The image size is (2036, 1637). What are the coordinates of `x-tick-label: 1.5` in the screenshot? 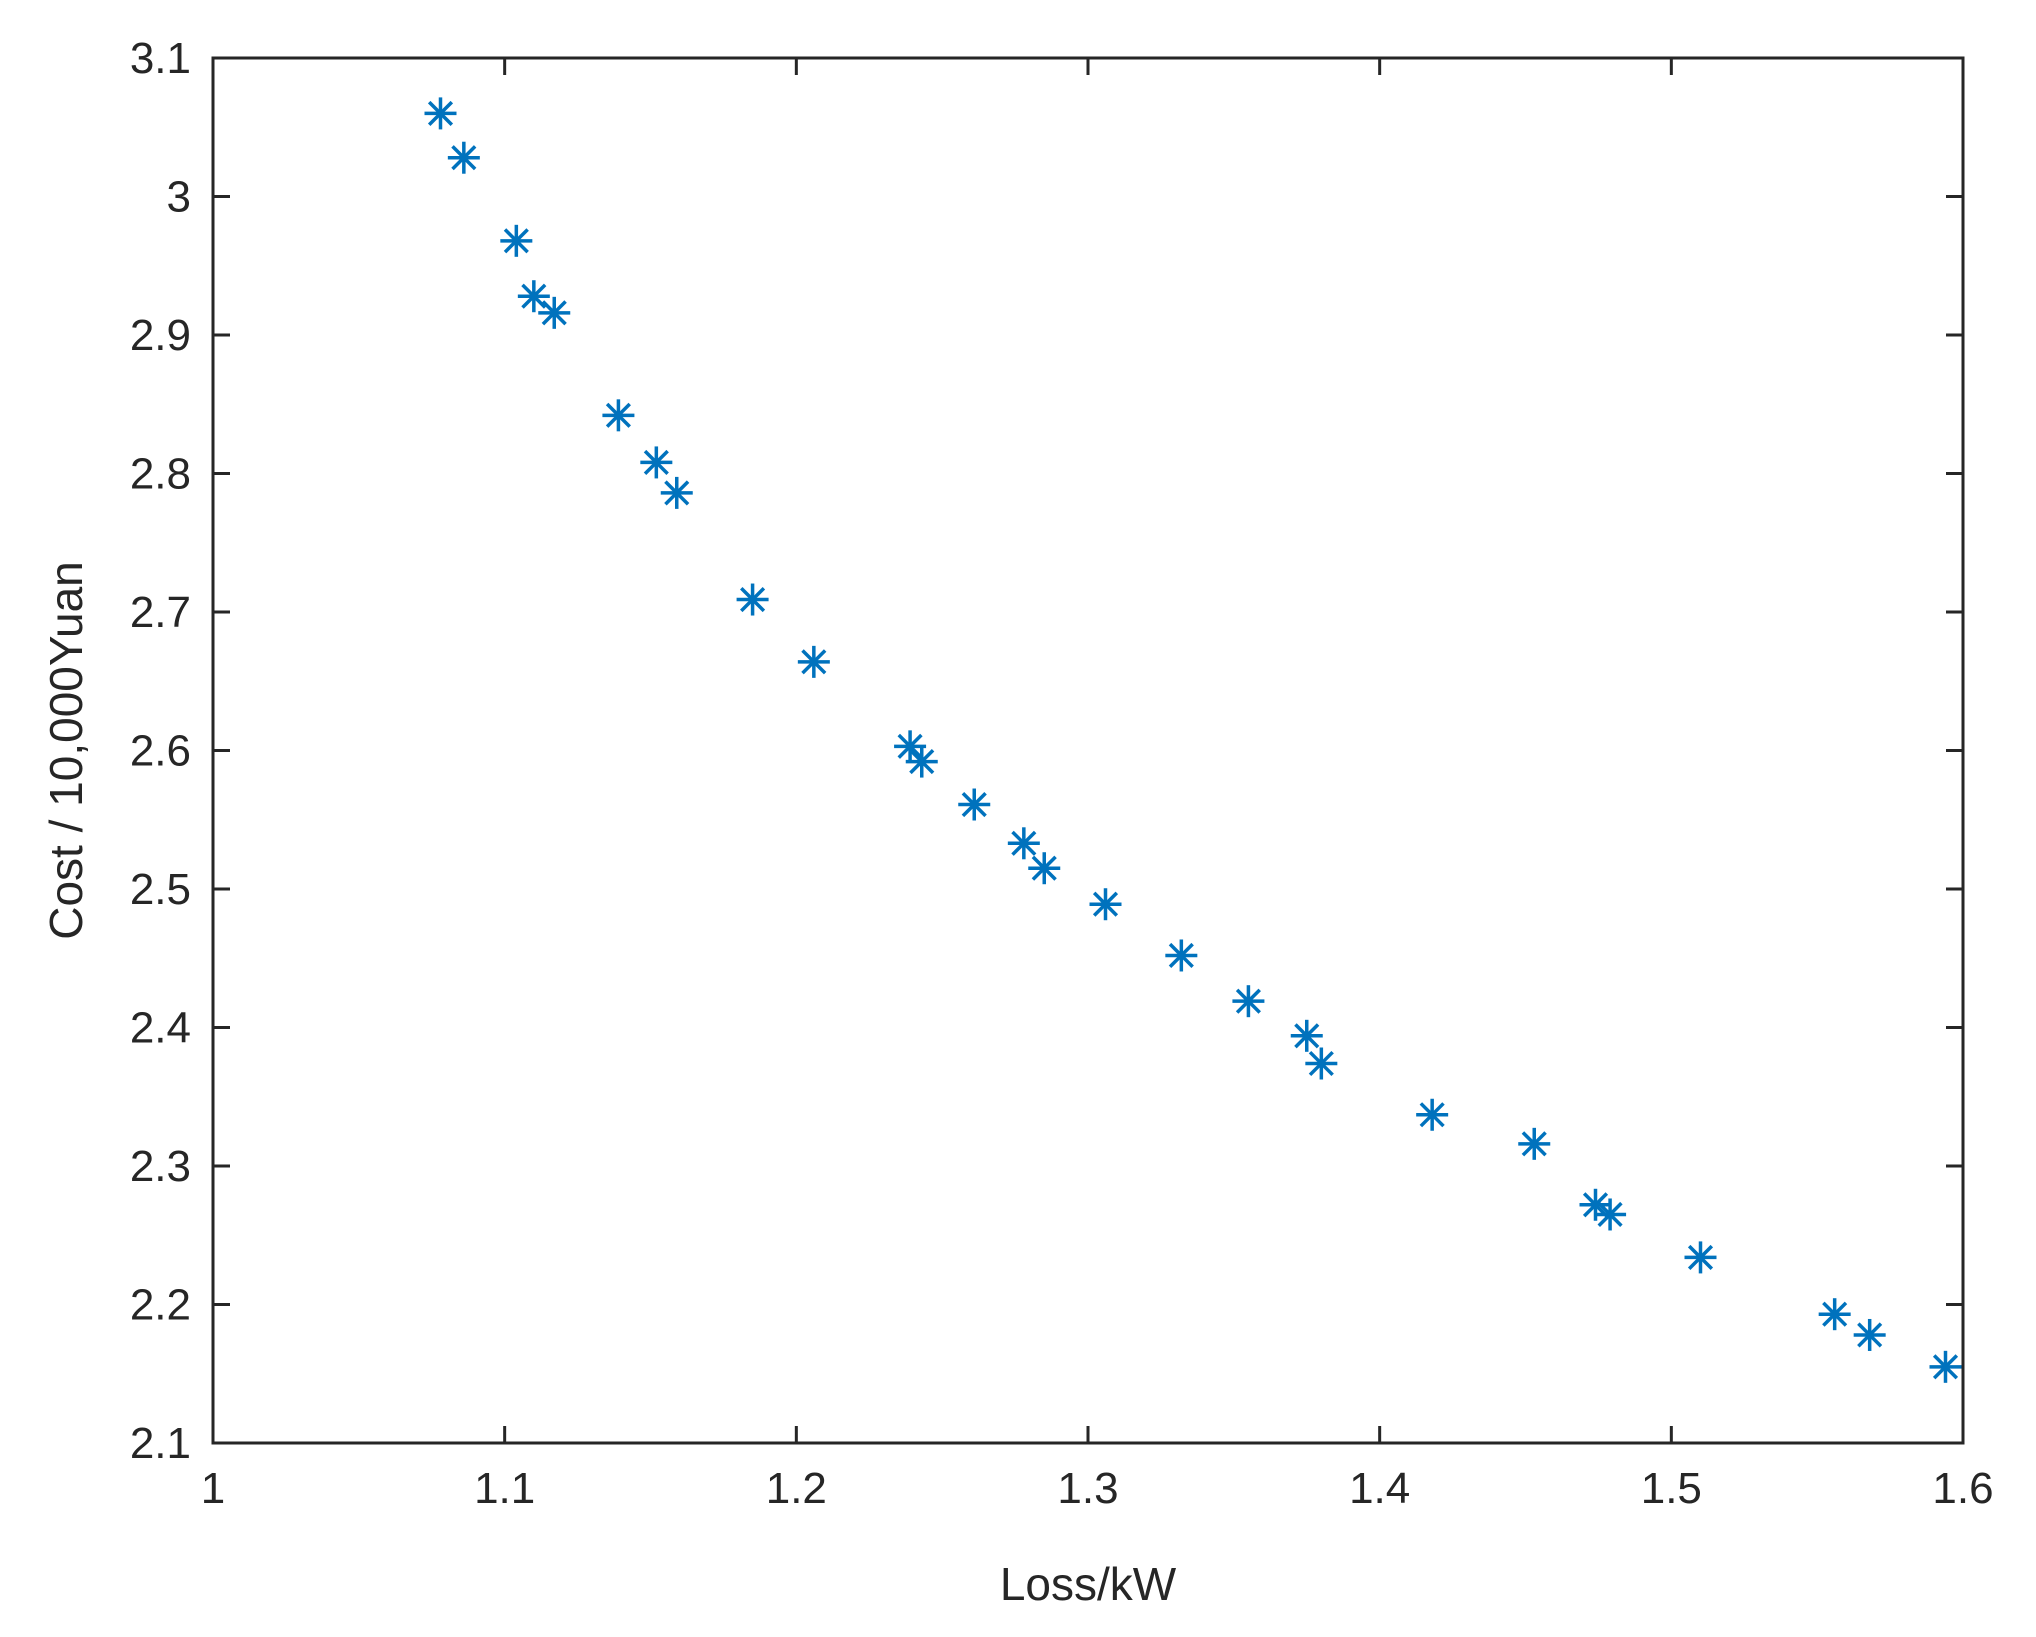 It's located at (1671, 1488).